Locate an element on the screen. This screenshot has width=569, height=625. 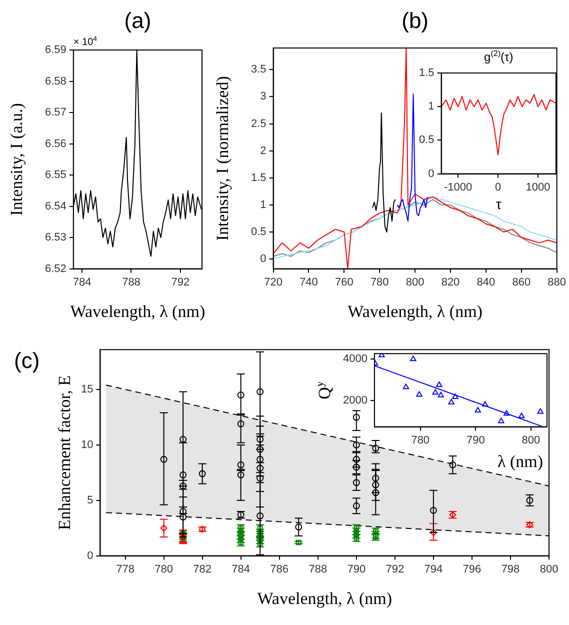
y-tick-label: 6.54 is located at coordinates (55, 206).